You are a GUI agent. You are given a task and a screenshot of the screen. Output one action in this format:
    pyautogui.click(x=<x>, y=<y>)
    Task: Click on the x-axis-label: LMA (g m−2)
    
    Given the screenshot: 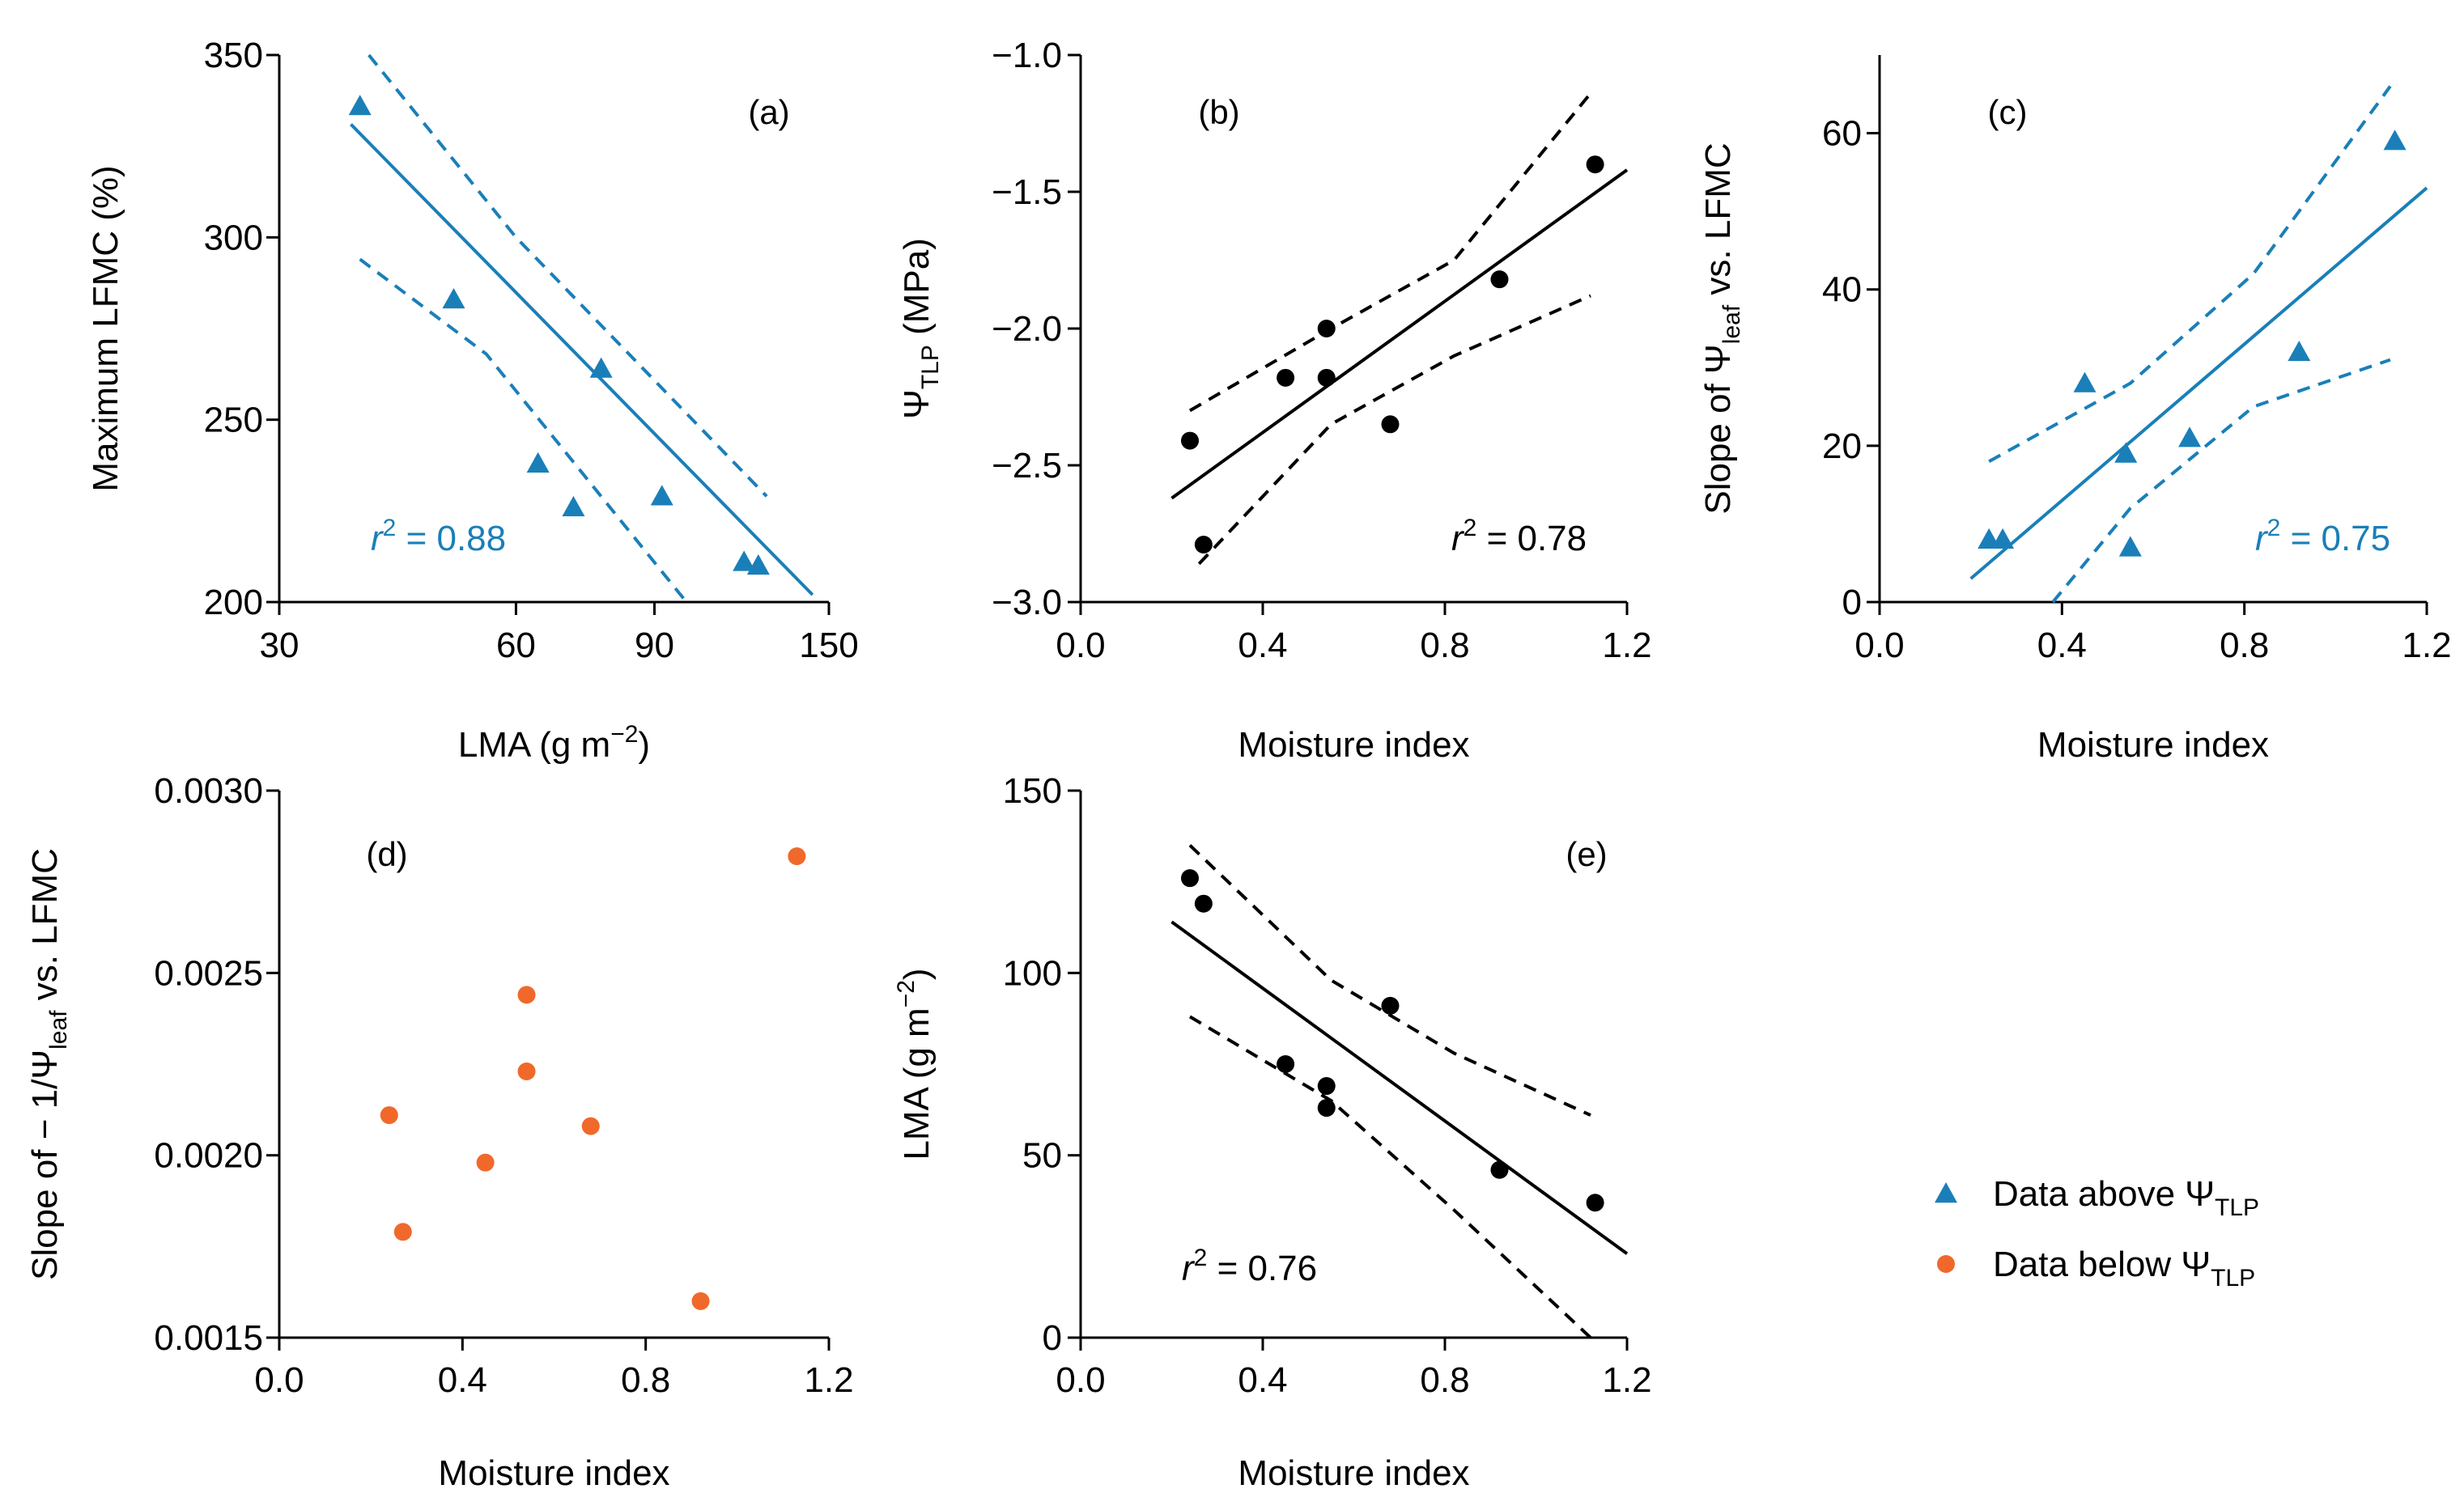 What is the action you would take?
    pyautogui.click(x=554, y=743)
    